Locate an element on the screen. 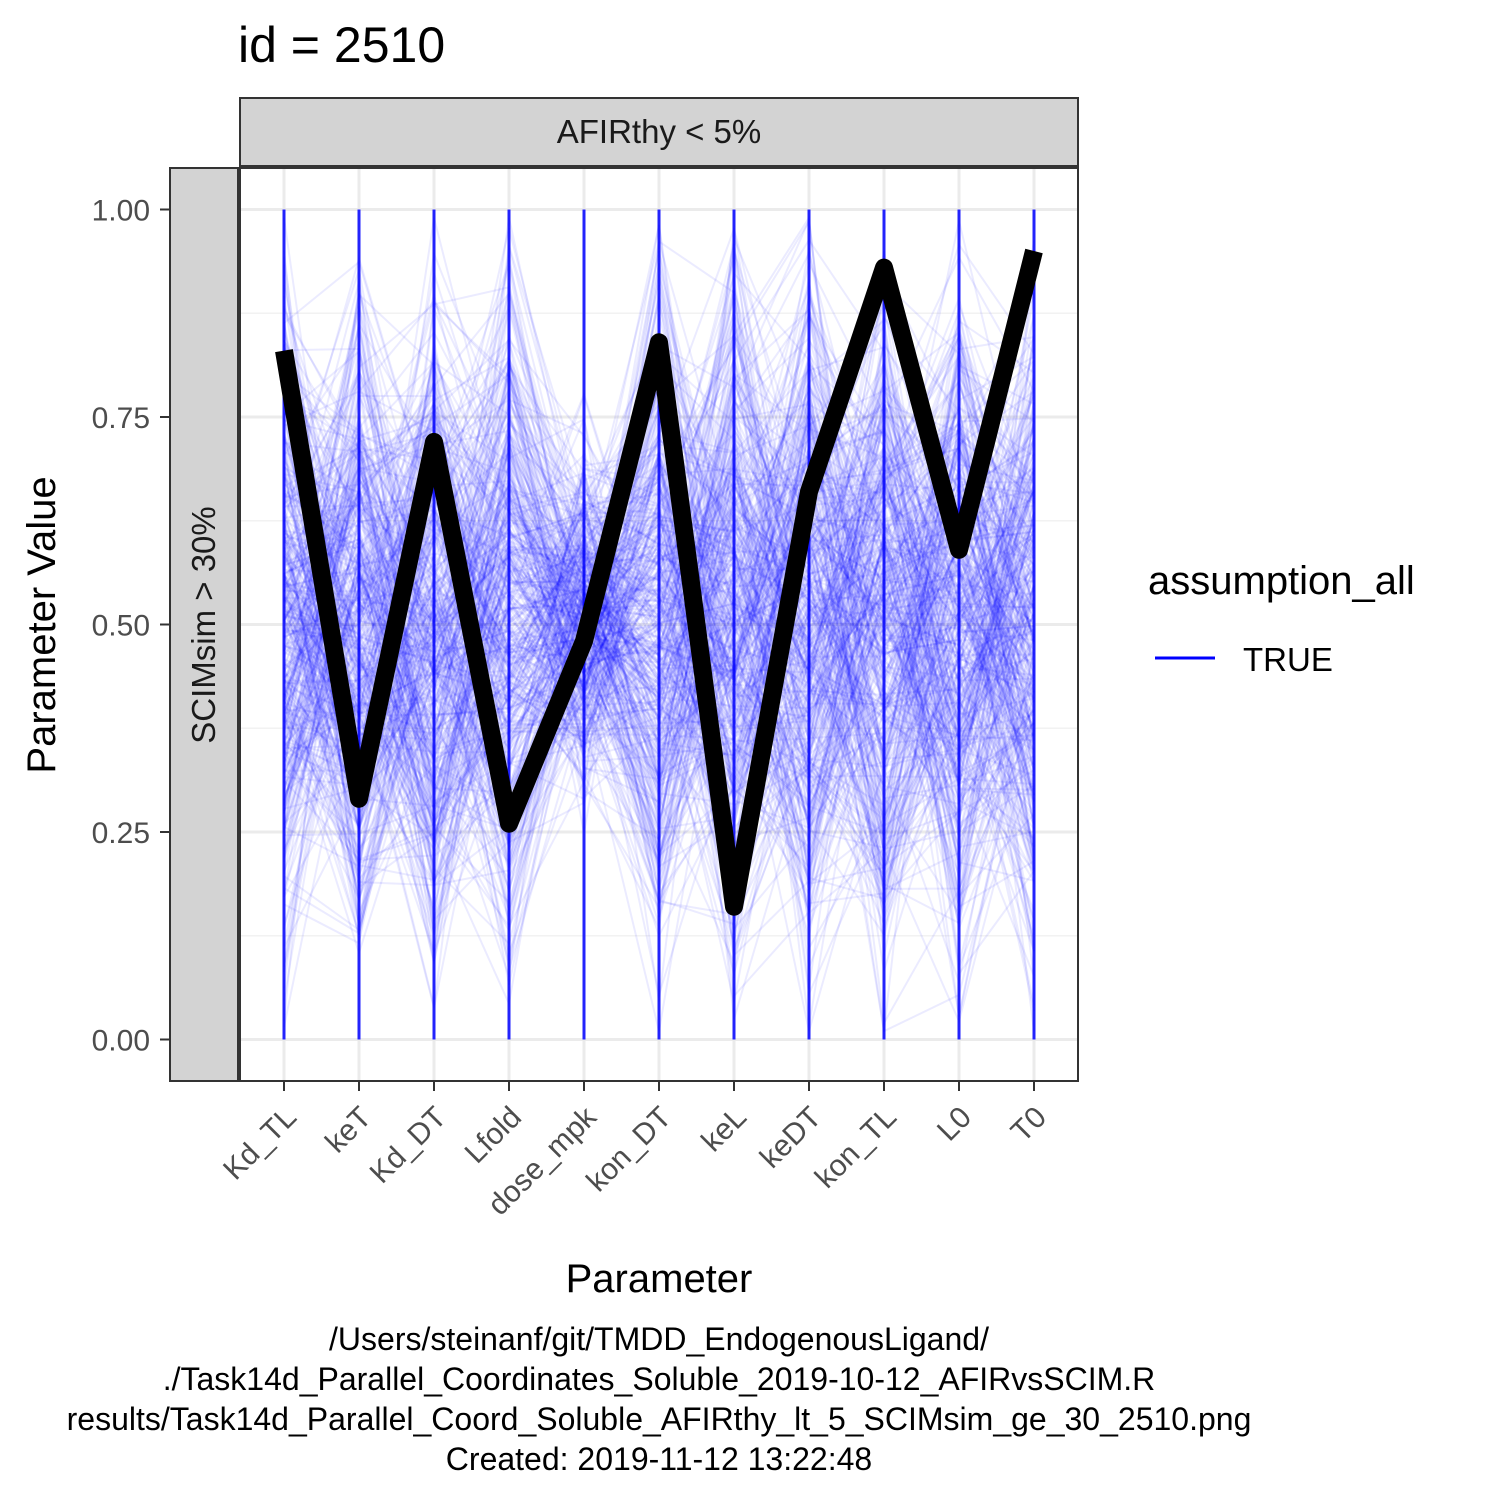 This screenshot has width=1500, height=1500. facet-strip-top is located at coordinates (659, 132).